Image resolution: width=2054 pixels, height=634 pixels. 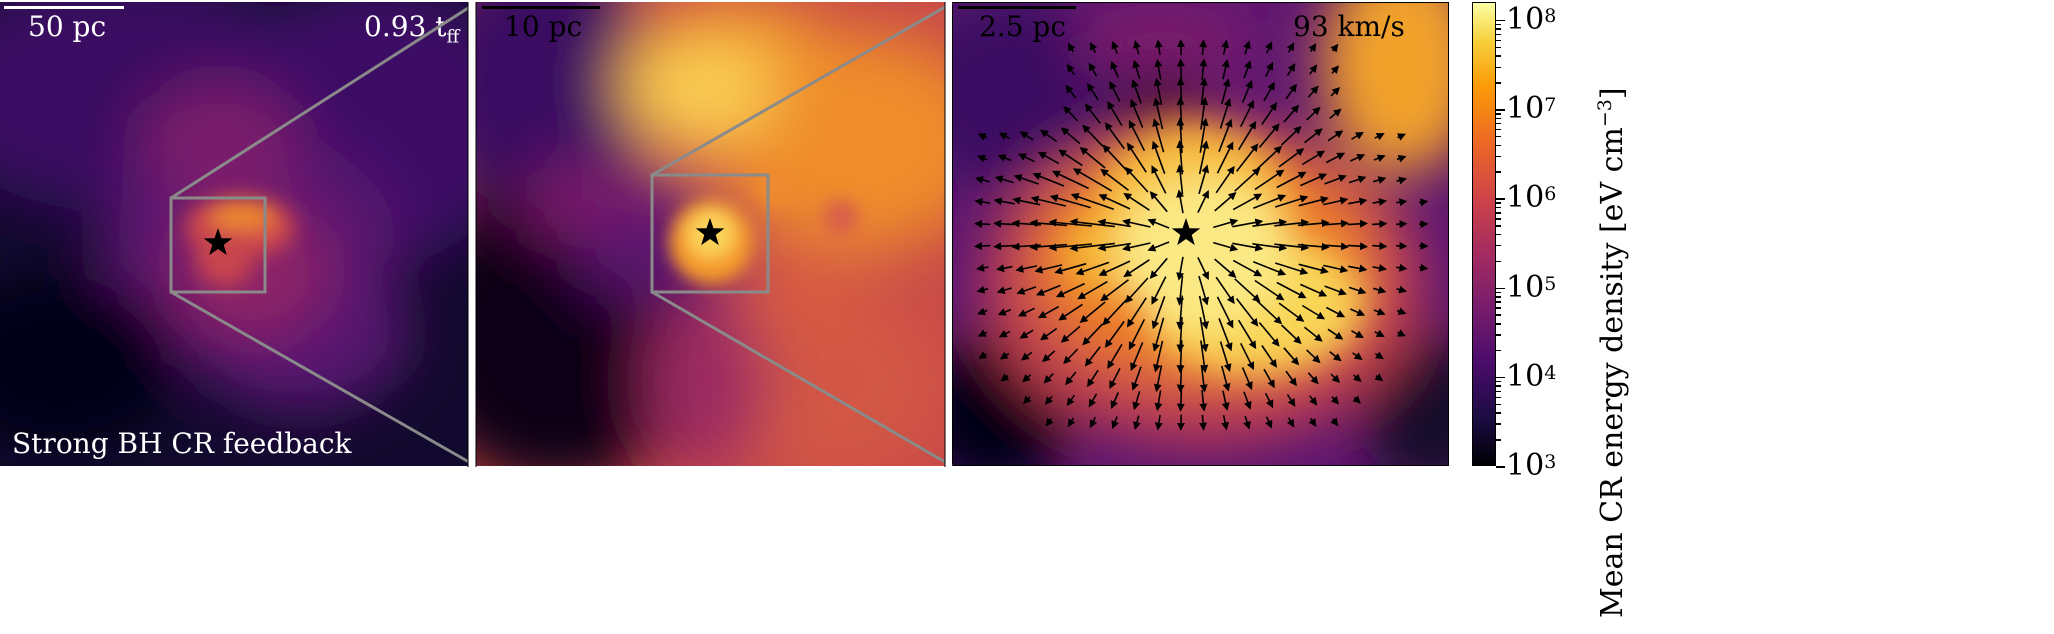 What do you see at coordinates (67, 26) in the screenshot?
I see `scale-label-1: 50 pc` at bounding box center [67, 26].